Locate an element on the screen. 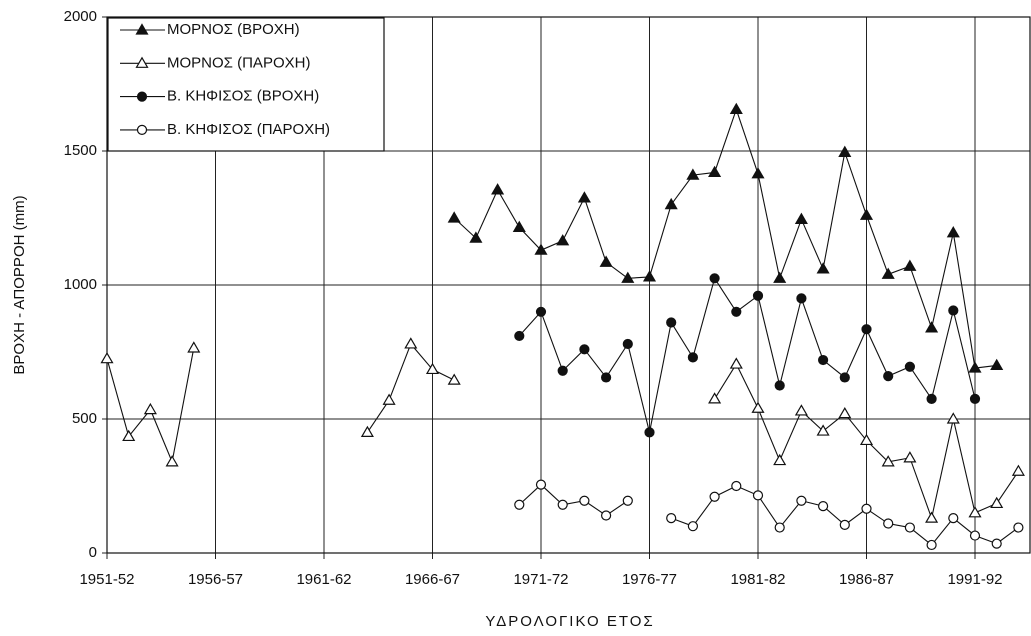 The image size is (1031, 636). x-axis-label: ΥΔΡΟΛΟΓΙΚΟ ΕΤΟΣ is located at coordinates (569, 621).